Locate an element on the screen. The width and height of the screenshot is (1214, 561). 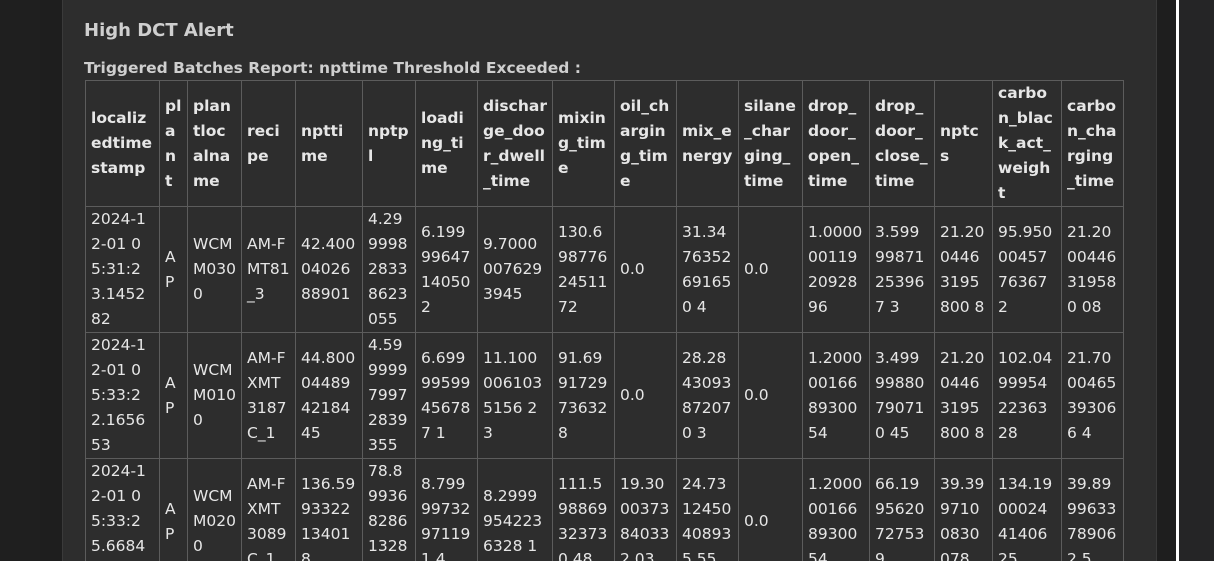
left-editor-pane is located at coordinates (20, 280).